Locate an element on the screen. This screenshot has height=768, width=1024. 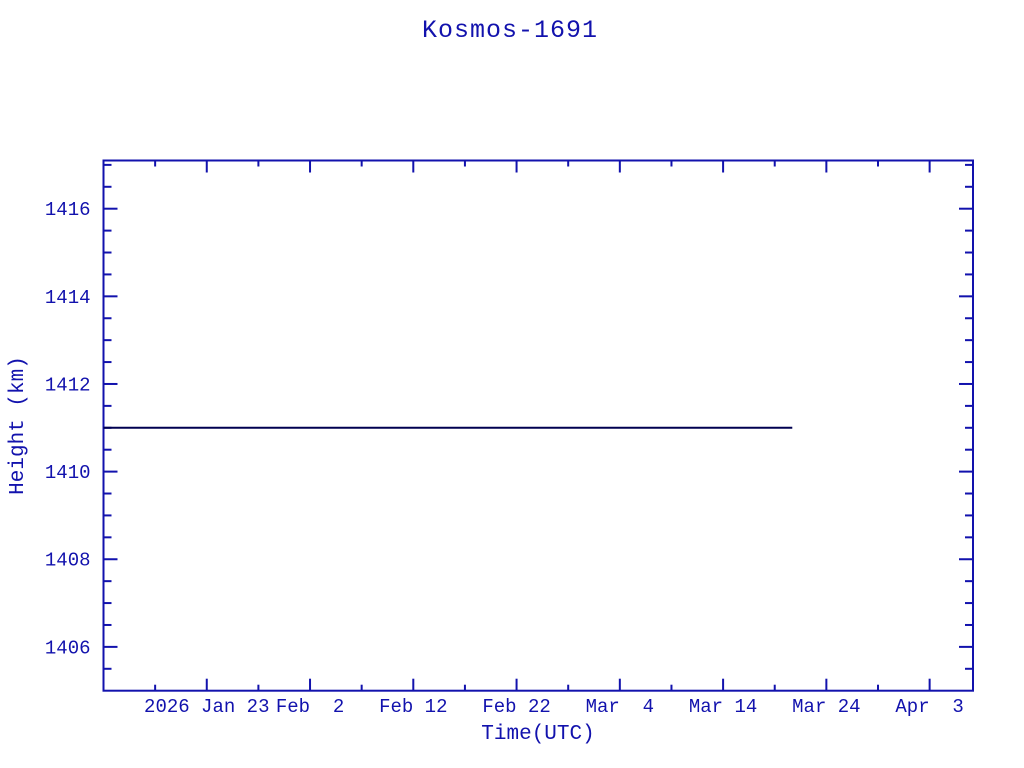
x-tick-label: Feb 12 is located at coordinates (413, 707).